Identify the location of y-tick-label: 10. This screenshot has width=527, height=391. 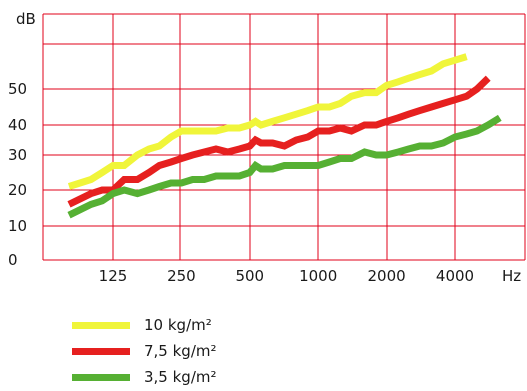
(17, 226).